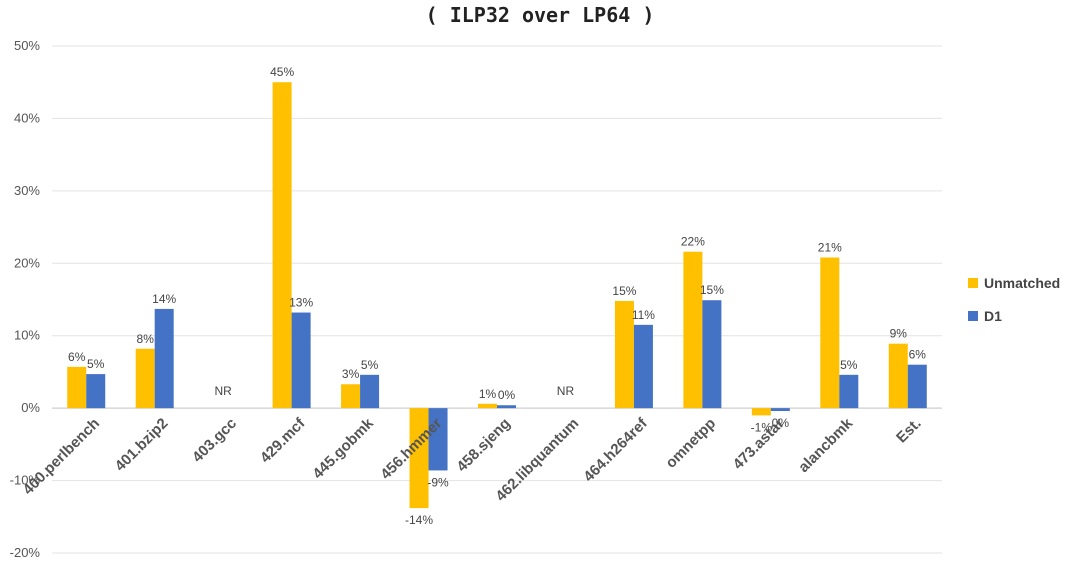 This screenshot has height=565, width=1080. What do you see at coordinates (624, 291) in the screenshot?
I see `data-label-unmatched-464-h264ref: 15%` at bounding box center [624, 291].